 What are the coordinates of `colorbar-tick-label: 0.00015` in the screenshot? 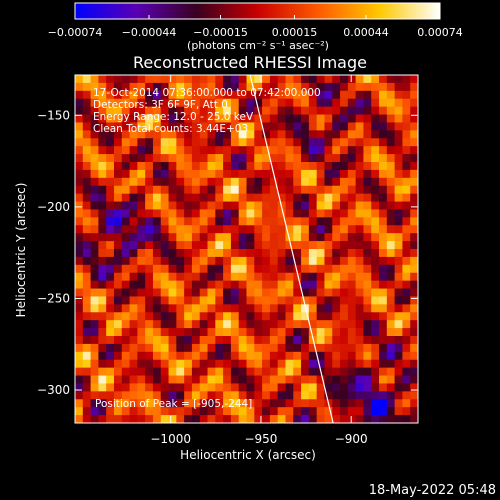 It's located at (295, 32).